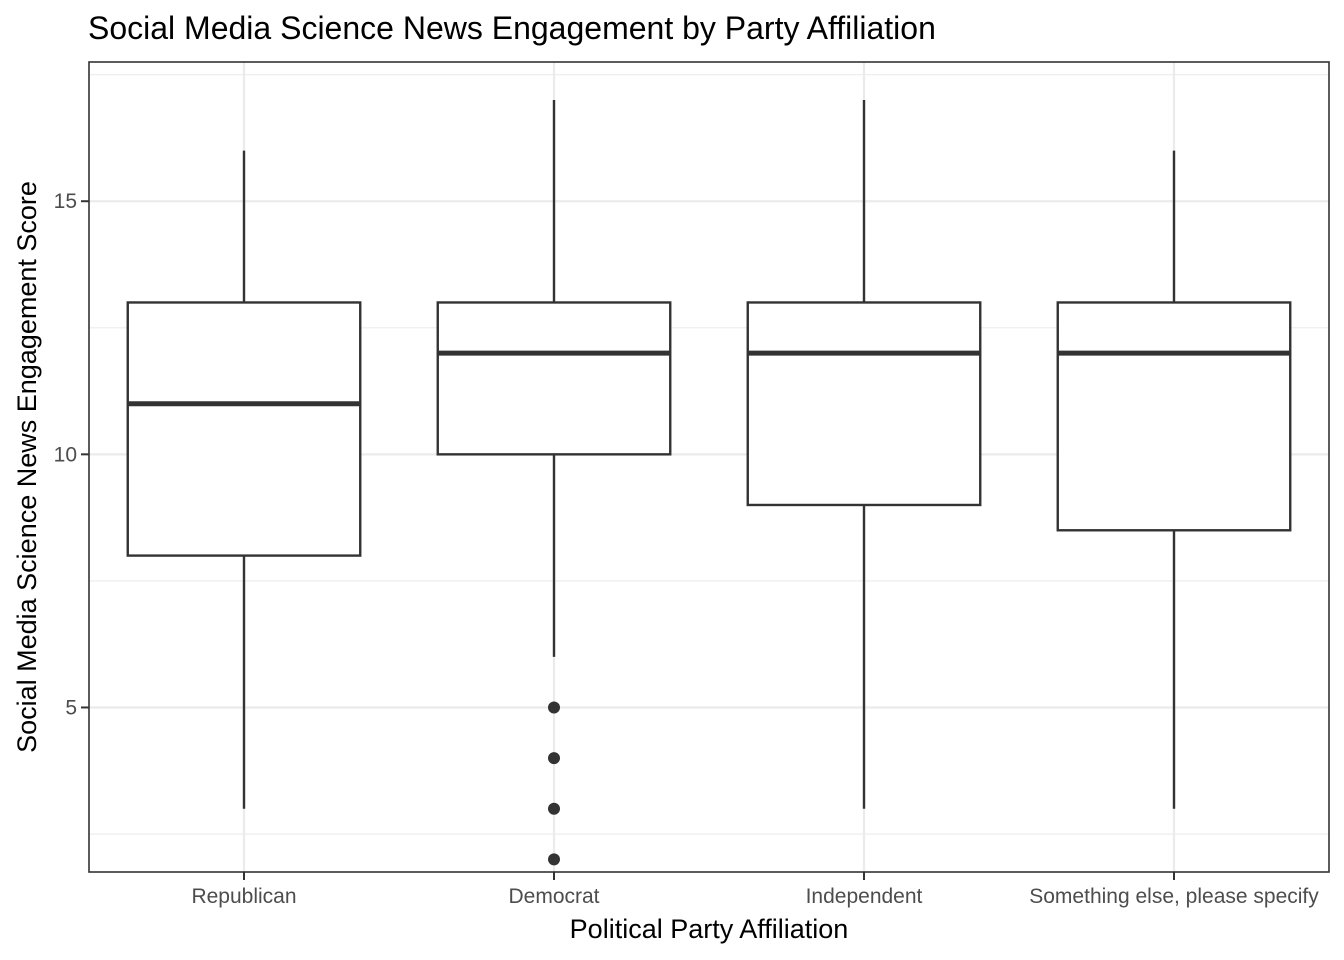  Describe the element at coordinates (553, 896) in the screenshot. I see `x-tick-label: Democrat` at that location.